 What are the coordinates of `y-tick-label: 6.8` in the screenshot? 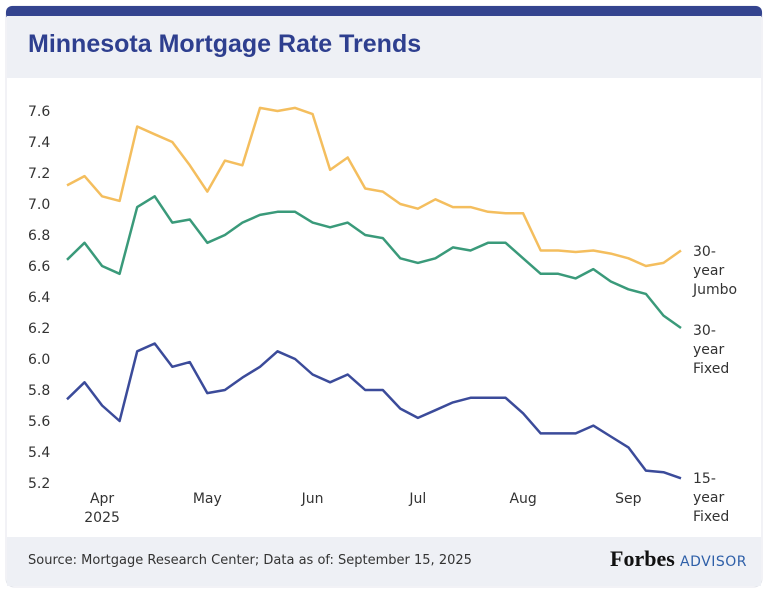 It's located at (39, 236).